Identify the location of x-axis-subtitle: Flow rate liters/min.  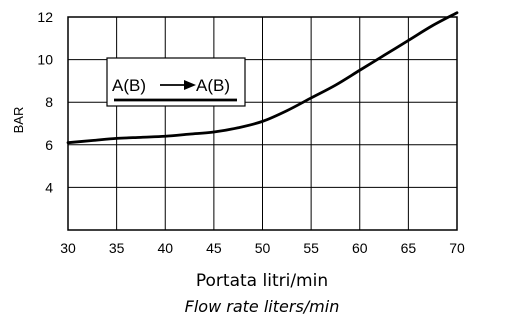
(262, 306).